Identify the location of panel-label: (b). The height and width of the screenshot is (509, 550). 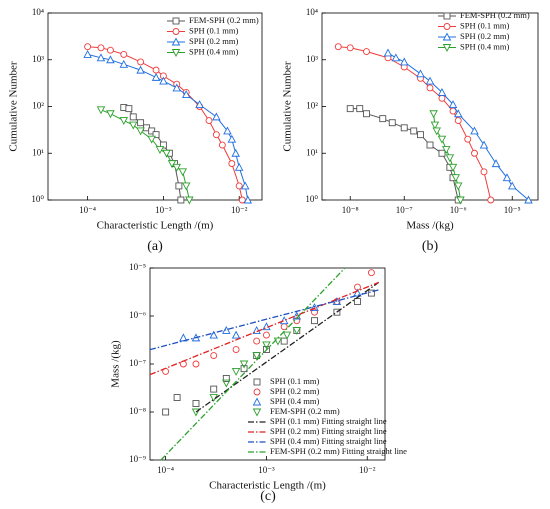
(430, 246).